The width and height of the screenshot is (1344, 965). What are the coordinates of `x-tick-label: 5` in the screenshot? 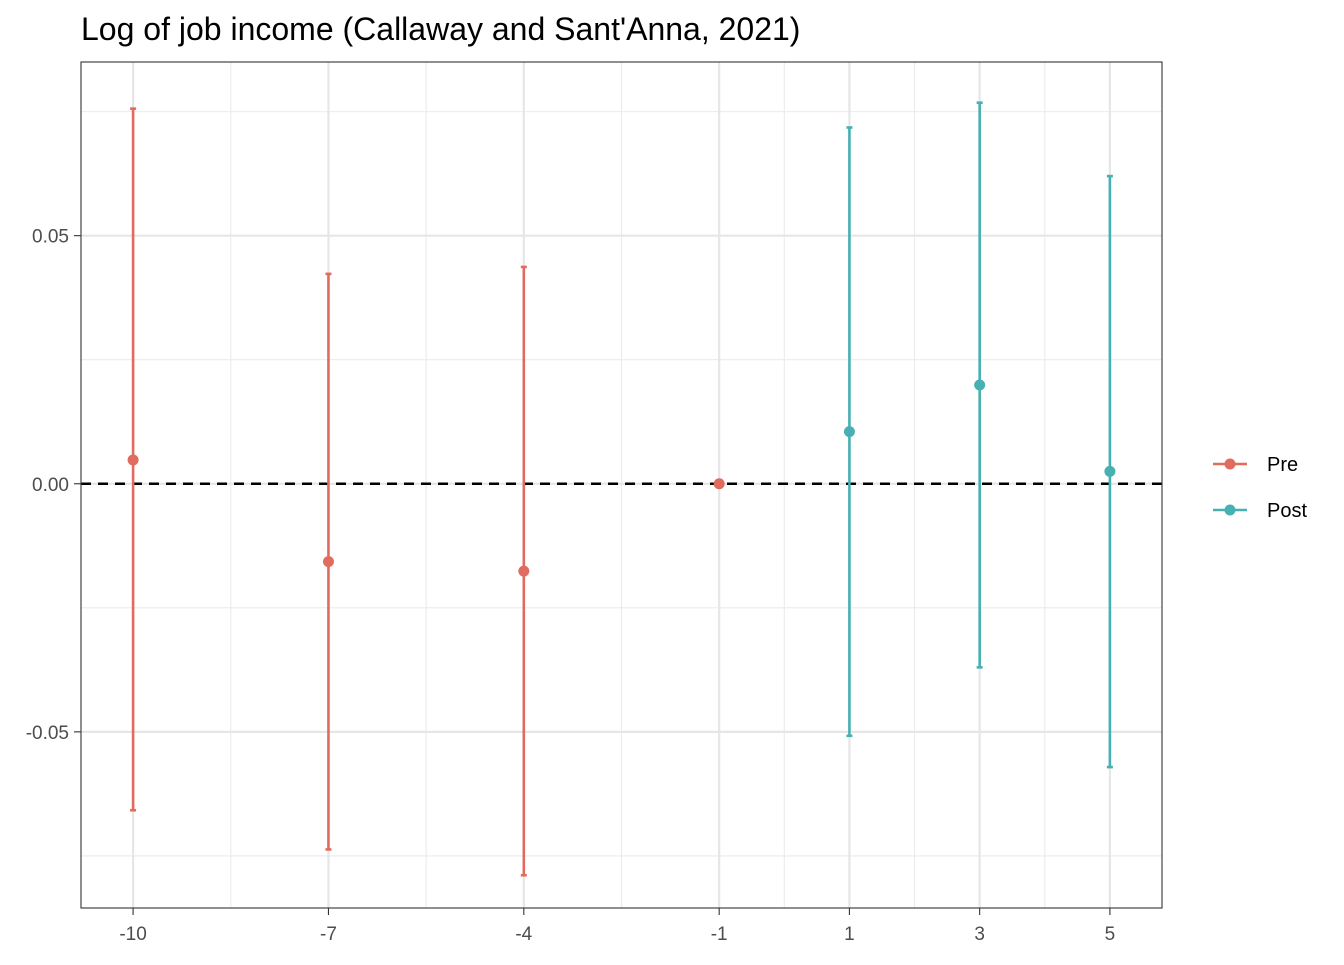 It's located at (1110, 934).